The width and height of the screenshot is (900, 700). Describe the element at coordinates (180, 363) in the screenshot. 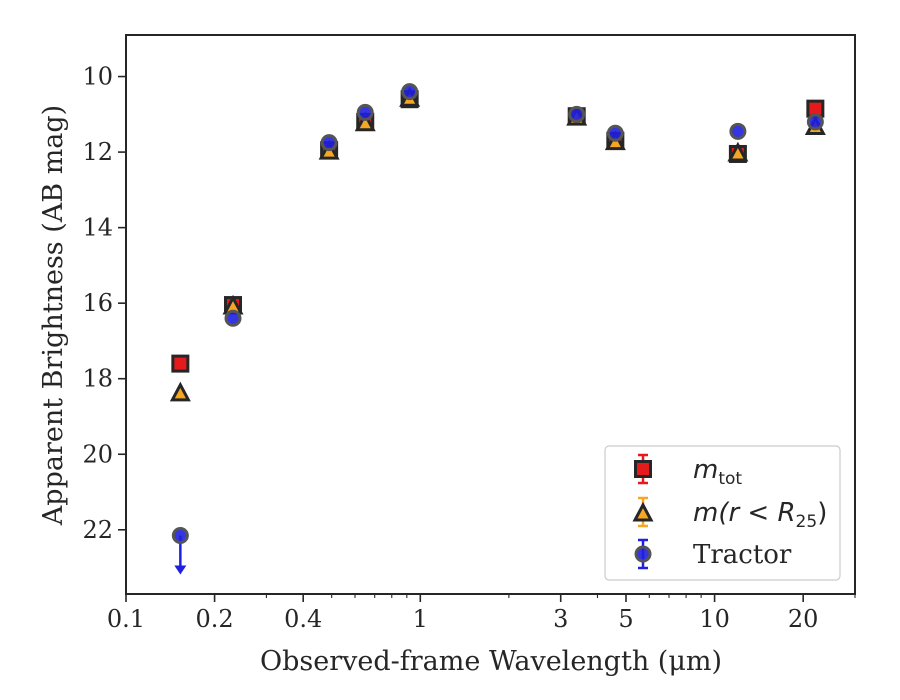

I see `marker-mtot` at that location.